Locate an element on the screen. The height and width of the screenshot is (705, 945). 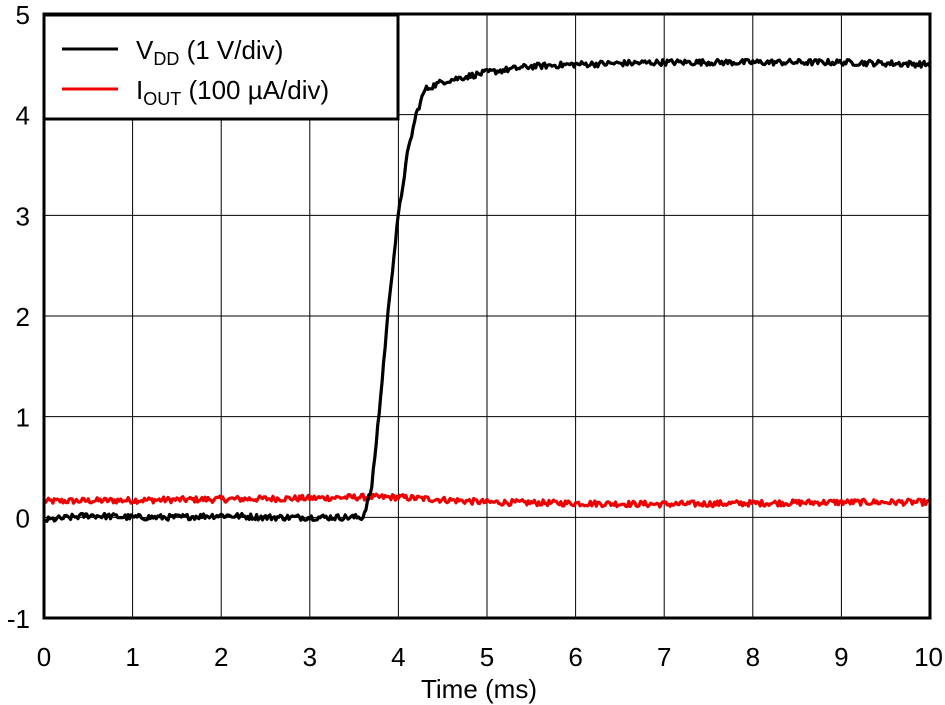
legend-label-vdd: VDD (1 V/div) is located at coordinates (209, 52).